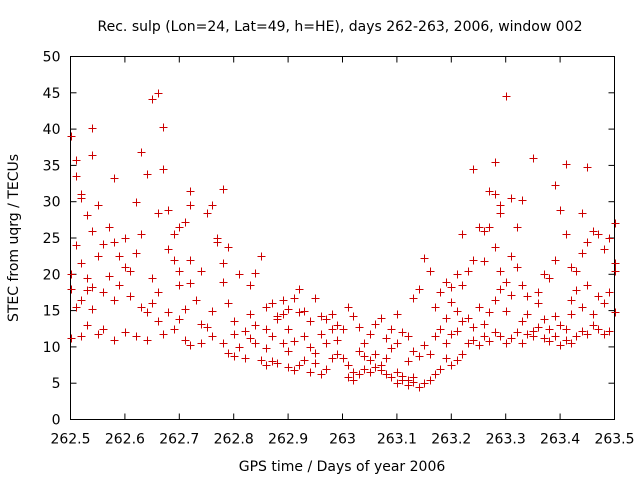 This screenshot has width=640, height=480. I want to click on x-tick-label: 262.5, so click(70, 440).